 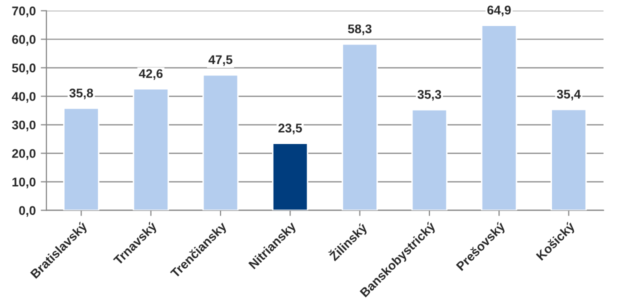 I want to click on data-label: 35,8, so click(x=81, y=94).